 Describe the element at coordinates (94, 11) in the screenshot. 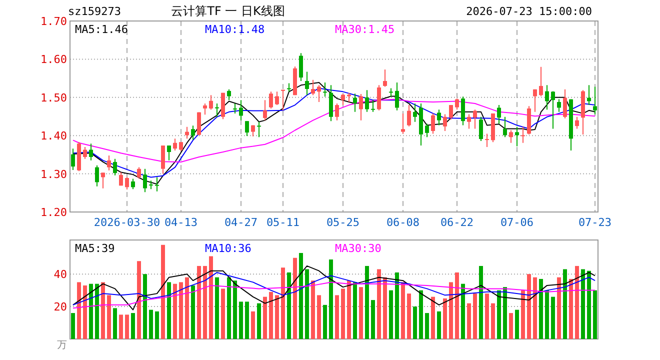

I see `chart-subtitle: sz159273` at that location.